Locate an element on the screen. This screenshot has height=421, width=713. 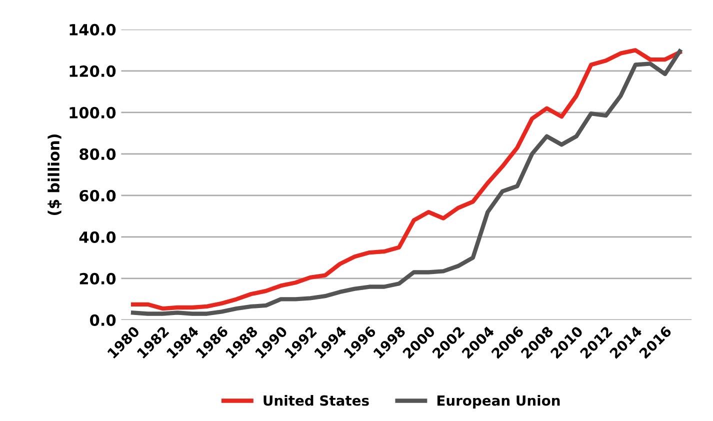
y-tick-label: 40.0 is located at coordinates (97, 237).